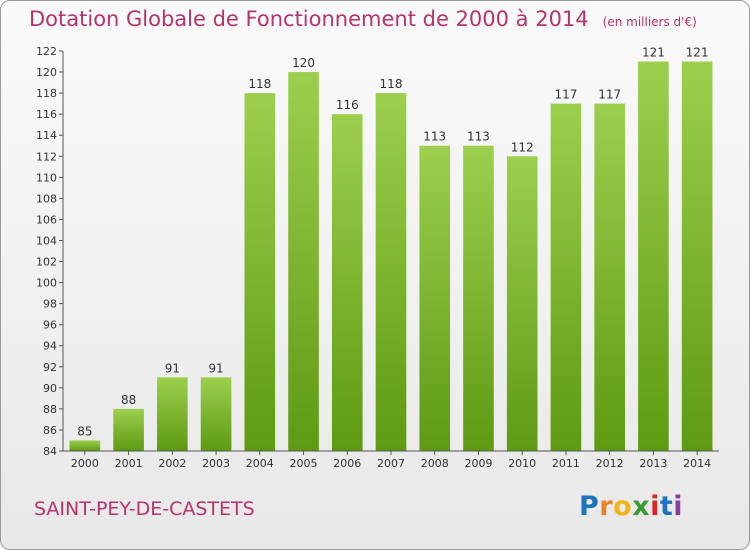  Describe the element at coordinates (347, 105) in the screenshot. I see `bar-value-label: 116` at that location.